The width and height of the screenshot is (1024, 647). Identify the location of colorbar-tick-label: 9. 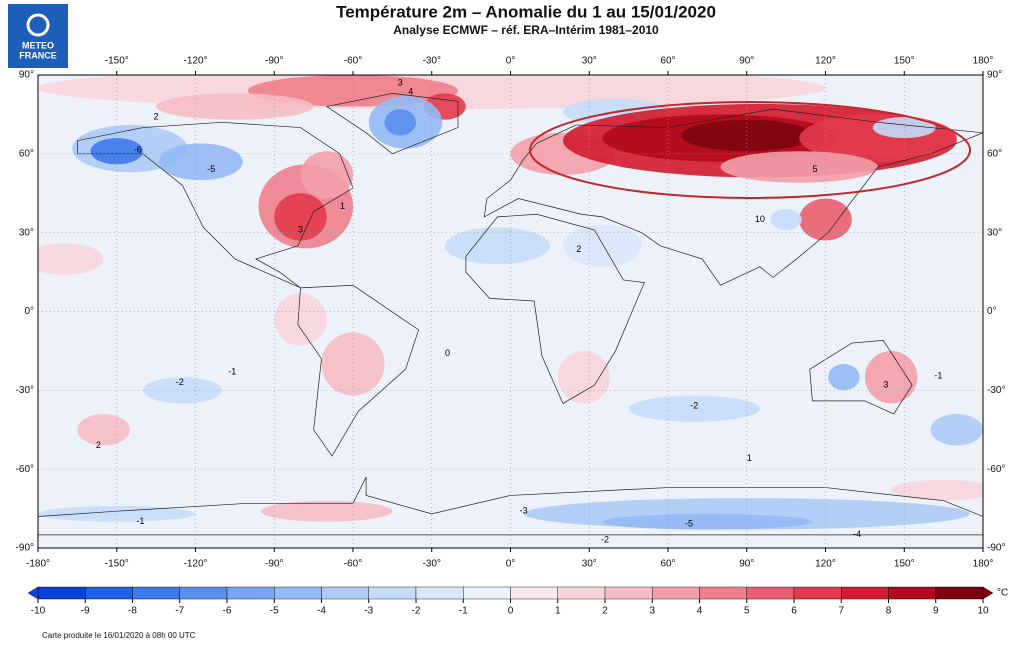
(936, 611).